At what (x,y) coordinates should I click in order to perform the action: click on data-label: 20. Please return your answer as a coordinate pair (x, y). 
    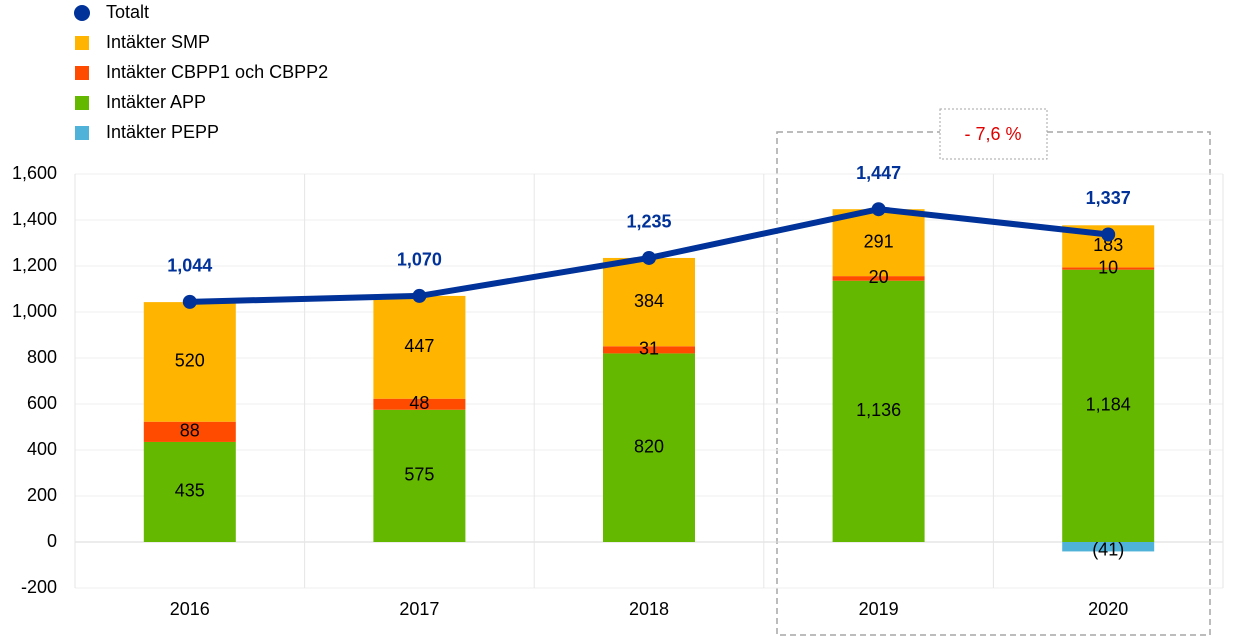
    Looking at the image, I should click on (879, 277).